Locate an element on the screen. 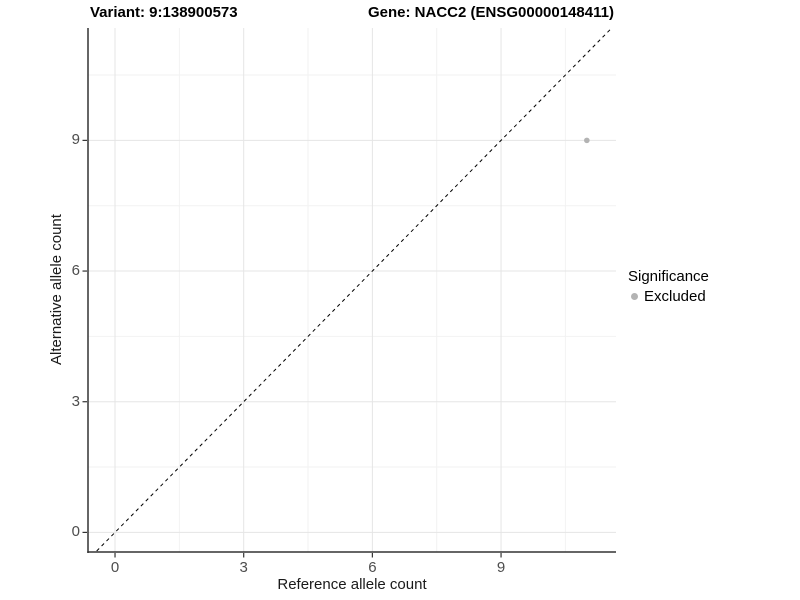  y-tick-label: 6 is located at coordinates (75, 271).